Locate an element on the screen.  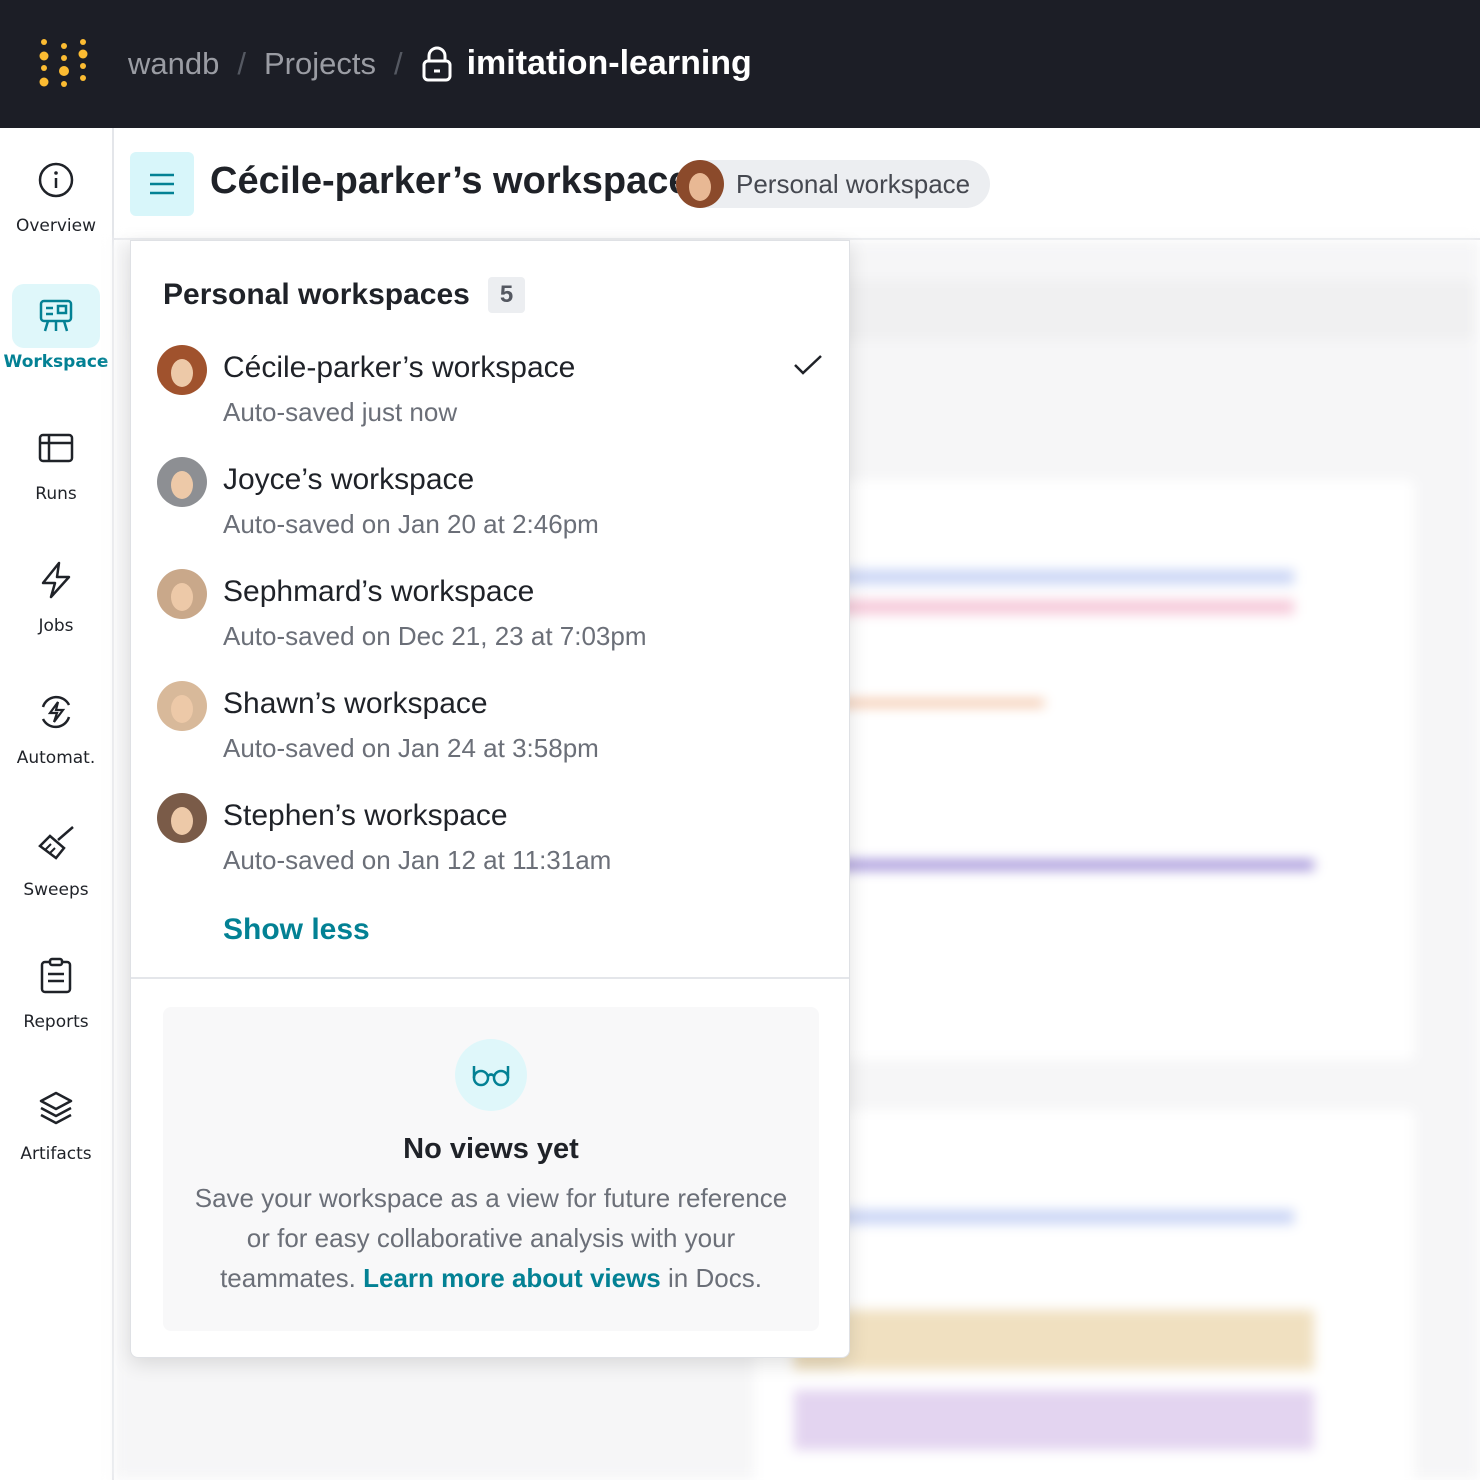
sidebar-item-label: Overview is located at coordinates (56, 226).